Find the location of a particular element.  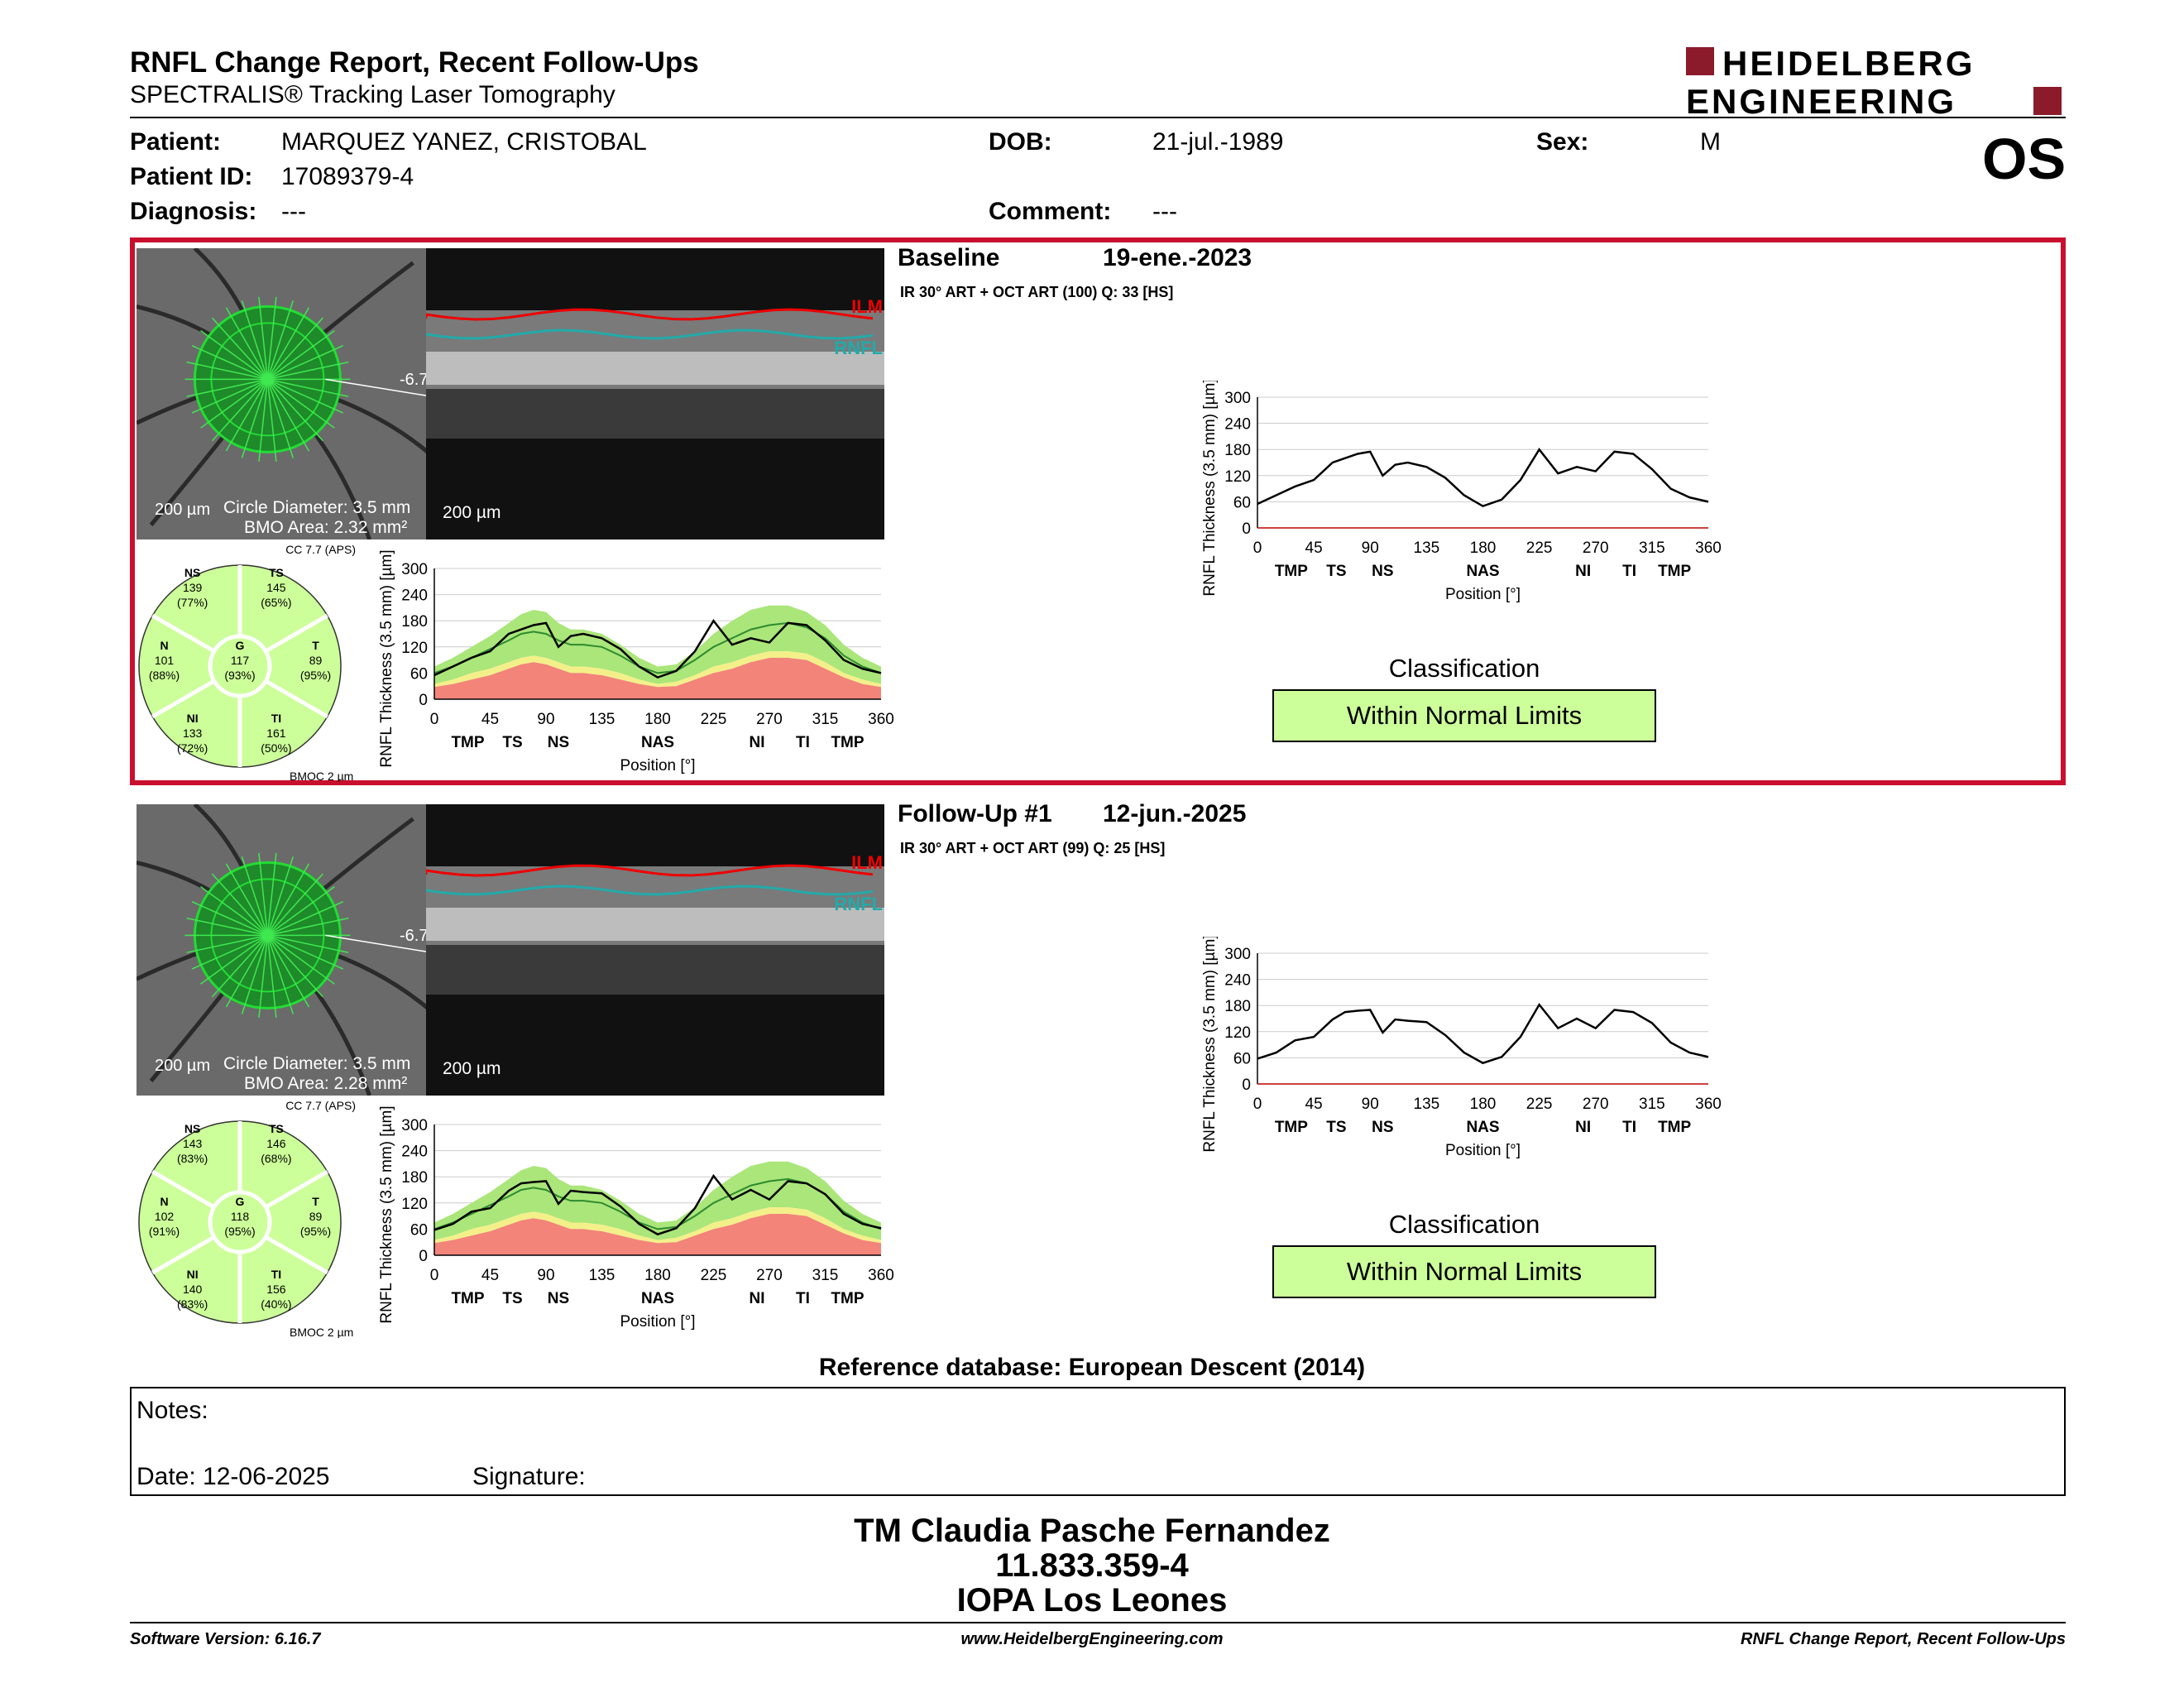

sector-label: TI is located at coordinates (1629, 571).